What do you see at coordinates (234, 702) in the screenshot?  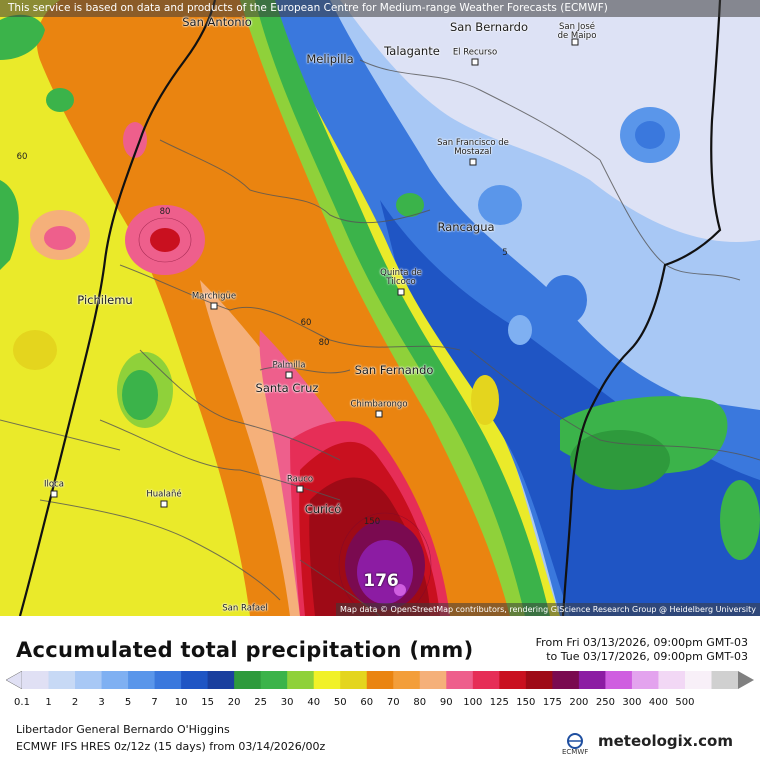 I see `scale-tick-label: 20` at bounding box center [234, 702].